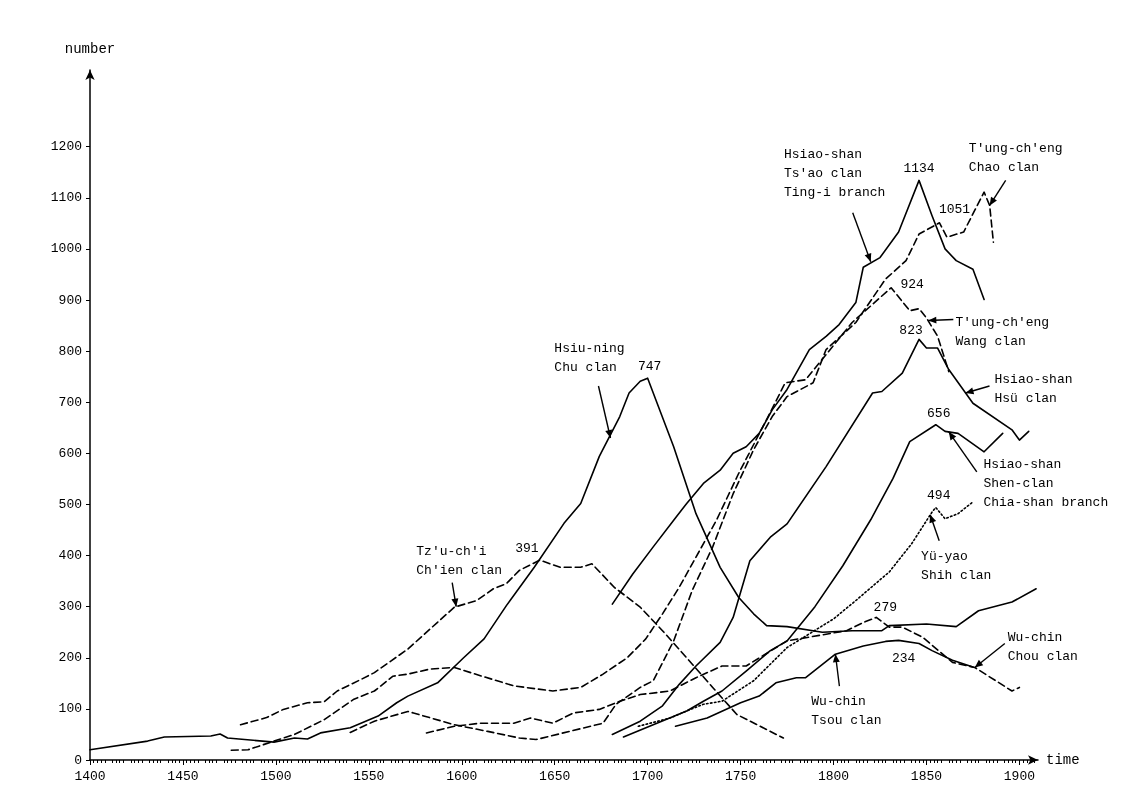  I want to click on annotation: 924, so click(912, 285).